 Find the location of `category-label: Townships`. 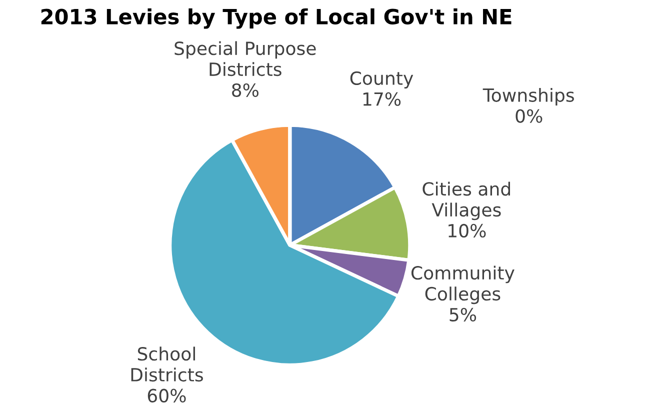

category-label: Townships is located at coordinates (528, 97).